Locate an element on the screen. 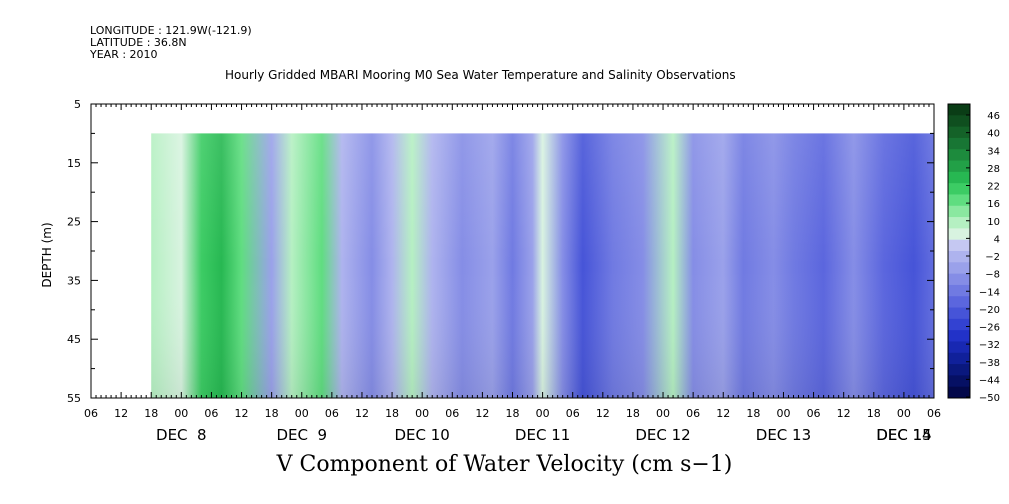  colorbar-label: 22 is located at coordinates (993, 187).